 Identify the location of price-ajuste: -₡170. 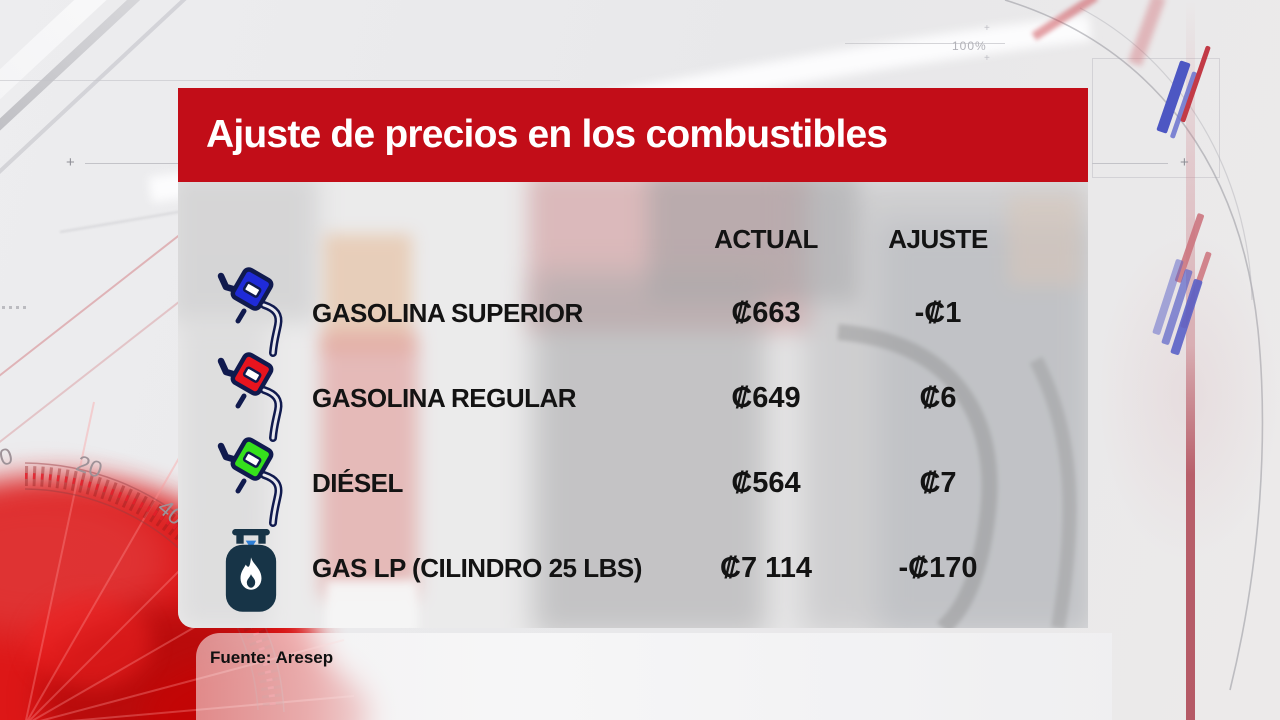
(938, 568).